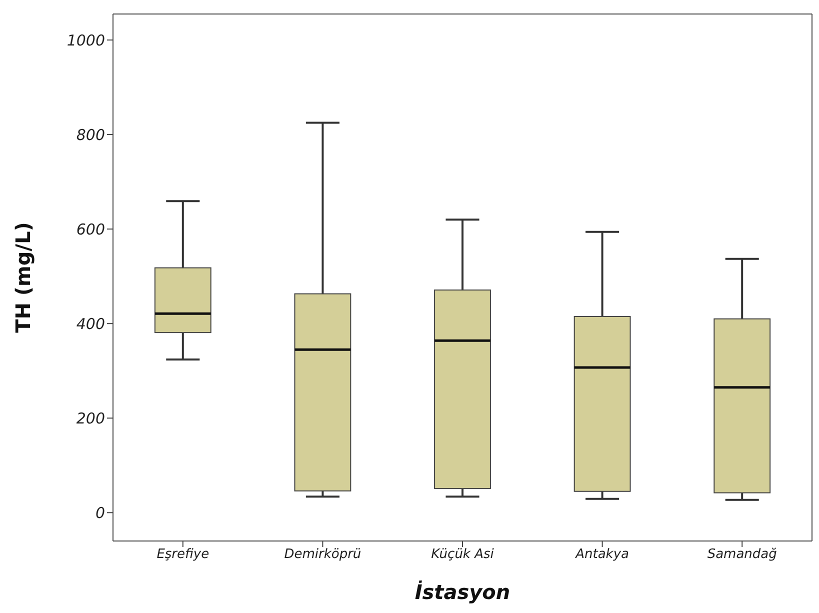 The width and height of the screenshot is (819, 613). What do you see at coordinates (90, 229) in the screenshot?
I see `y-tick-label: 600` at bounding box center [90, 229].